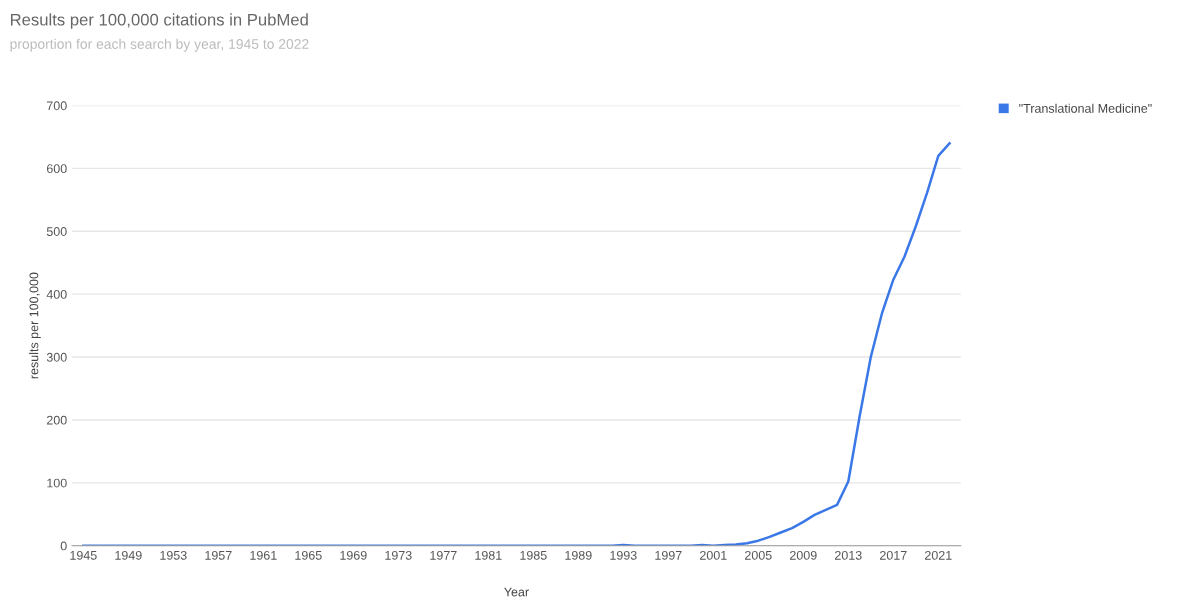 The image size is (1201, 603). What do you see at coordinates (56, 169) in the screenshot?
I see `y-tick-label: 600` at bounding box center [56, 169].